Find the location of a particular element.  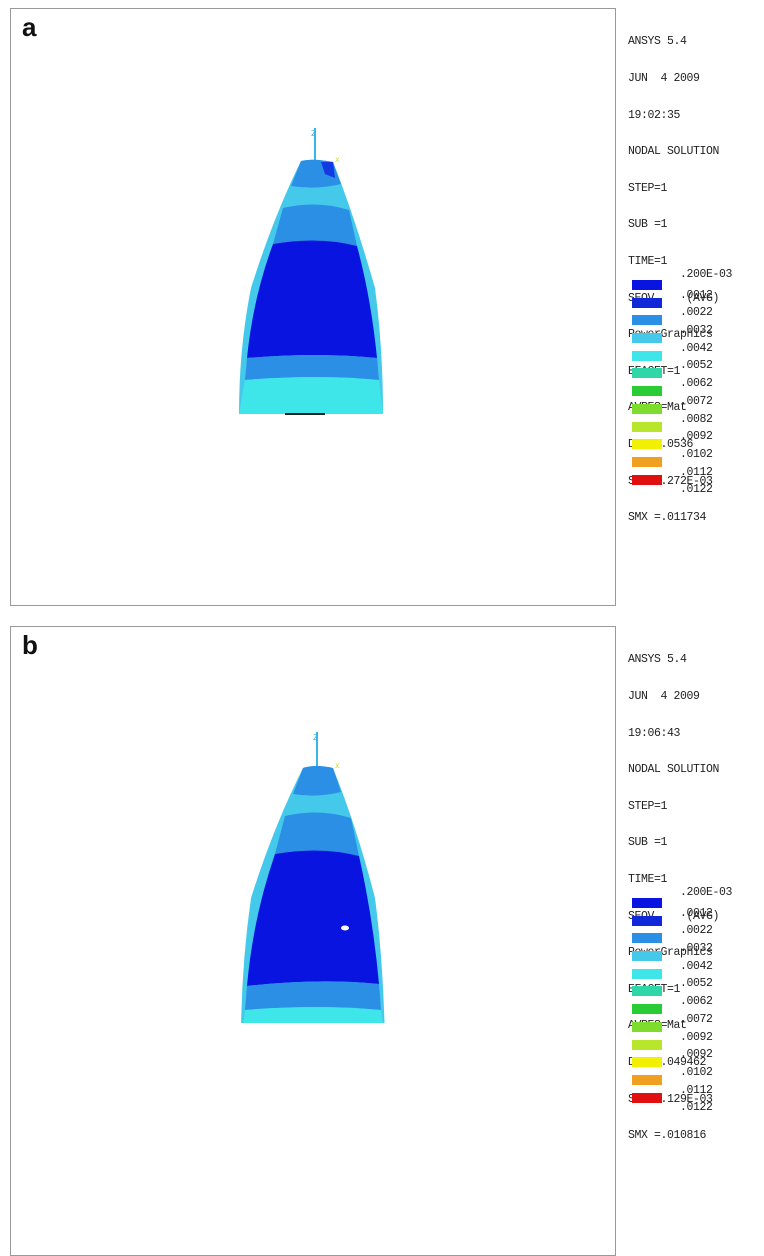

stress-contour-model-b: Z x is located at coordinates (313, 877).